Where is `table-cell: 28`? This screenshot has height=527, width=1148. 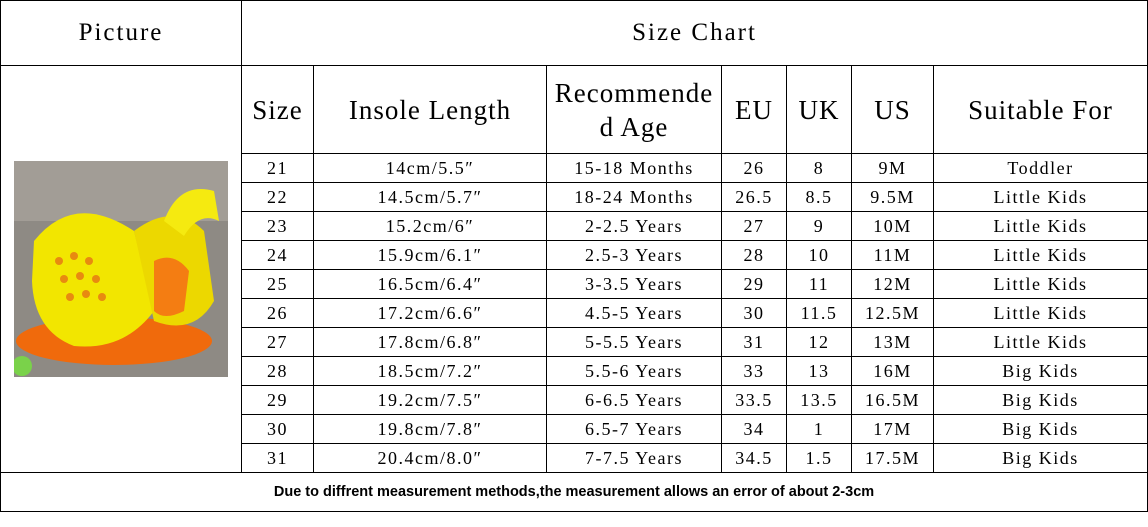
table-cell: 28 is located at coordinates (754, 255).